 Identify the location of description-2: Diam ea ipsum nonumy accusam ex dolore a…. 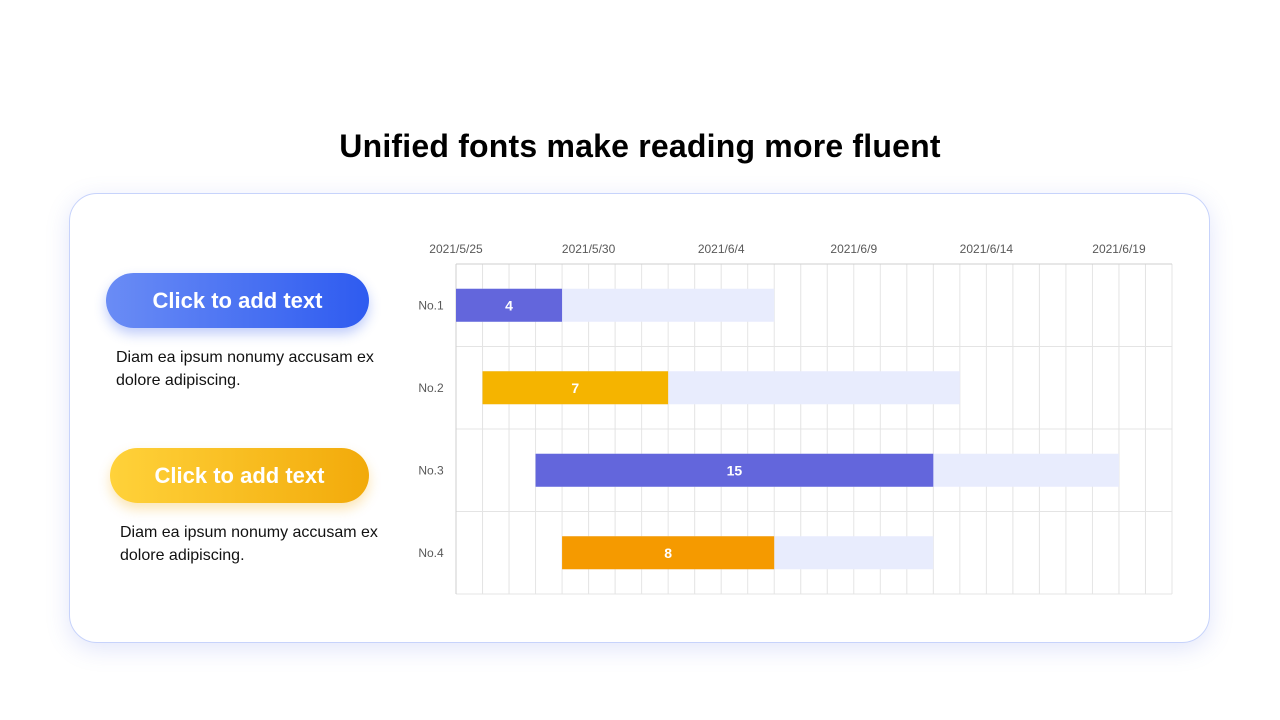
(249, 544).